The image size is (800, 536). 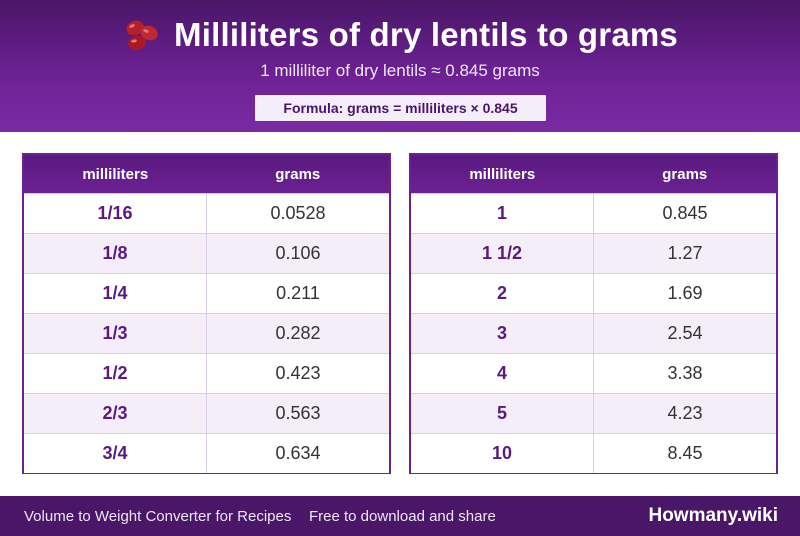 What do you see at coordinates (502, 373) in the screenshot?
I see `milliliters-cell: 4` at bounding box center [502, 373].